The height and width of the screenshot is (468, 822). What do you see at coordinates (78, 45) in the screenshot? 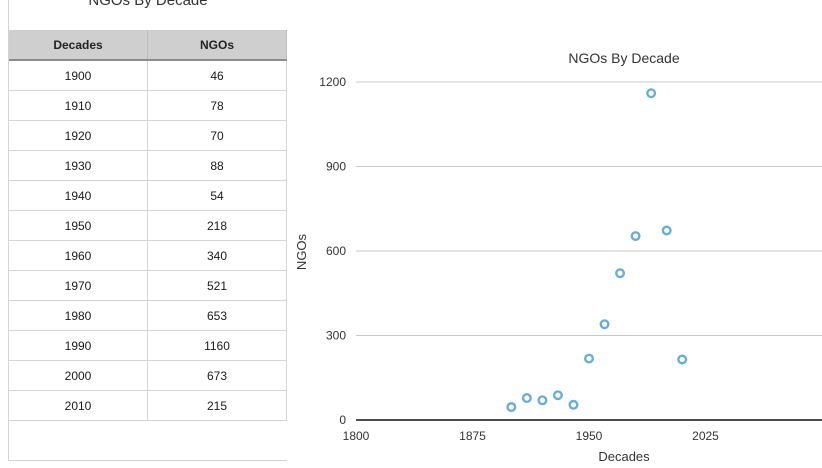
I see `header-decades: Decades` at bounding box center [78, 45].